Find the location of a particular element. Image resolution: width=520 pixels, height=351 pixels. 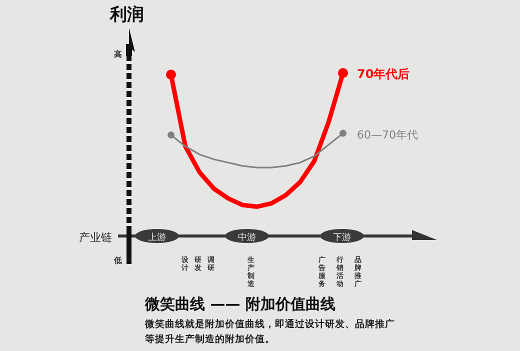

text: 低 is located at coordinates (117, 260).